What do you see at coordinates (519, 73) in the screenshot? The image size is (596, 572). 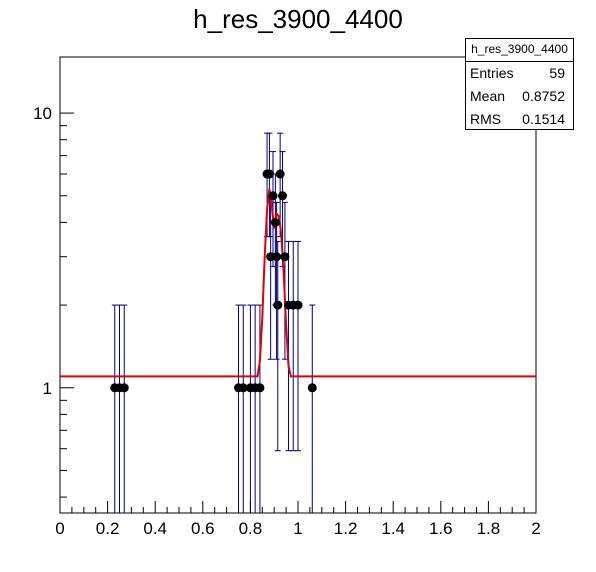 I see `stats-entries-row: Entries 59` at bounding box center [519, 73].